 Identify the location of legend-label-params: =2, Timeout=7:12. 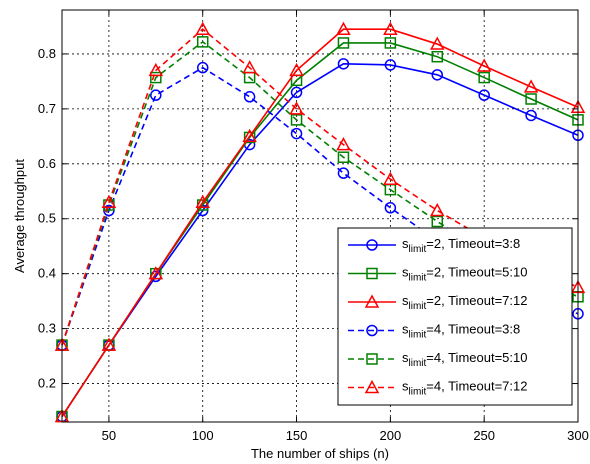
(476, 300).